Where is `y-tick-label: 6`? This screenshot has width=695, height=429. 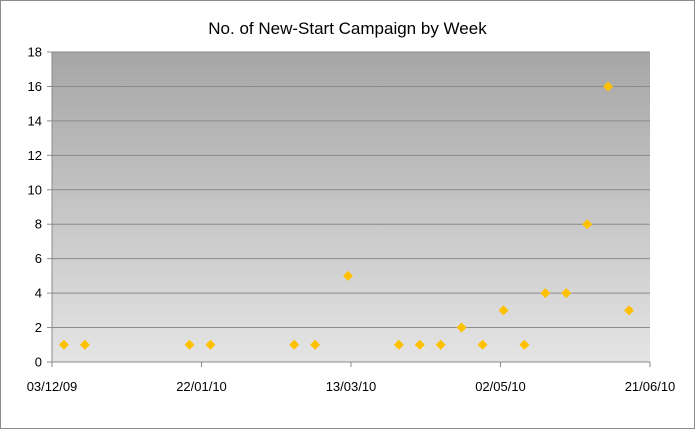
y-tick-label: 6 is located at coordinates (38, 258).